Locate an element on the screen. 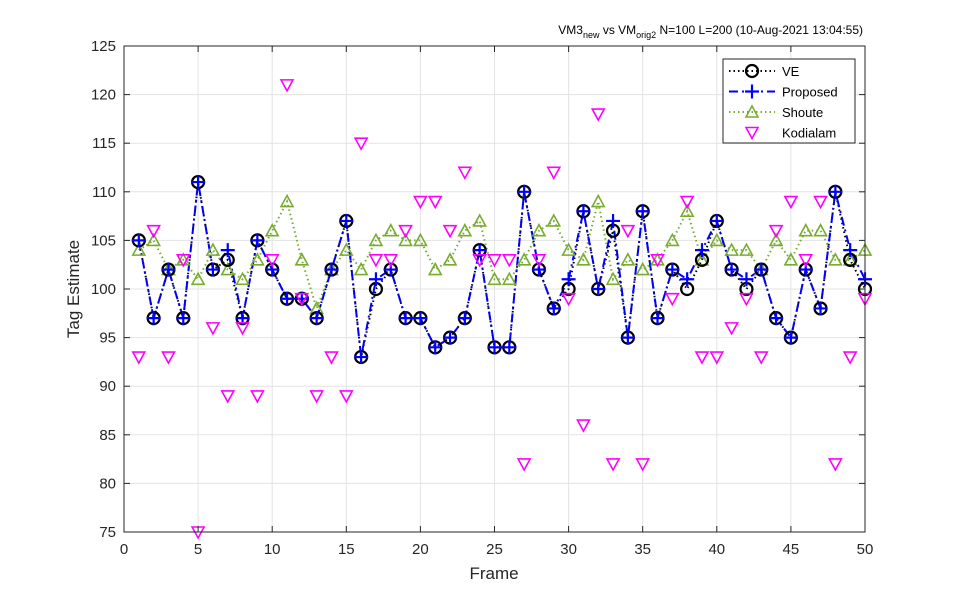 This screenshot has width=956, height=597. legend-item-proposed: Proposed is located at coordinates (783, 92).